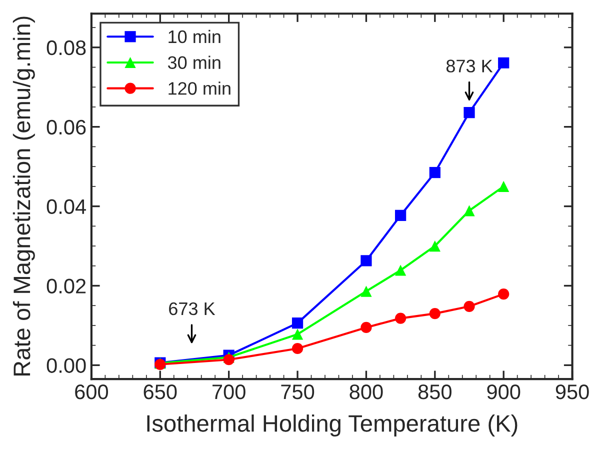  I want to click on annotation: 873 K, so click(469, 66).